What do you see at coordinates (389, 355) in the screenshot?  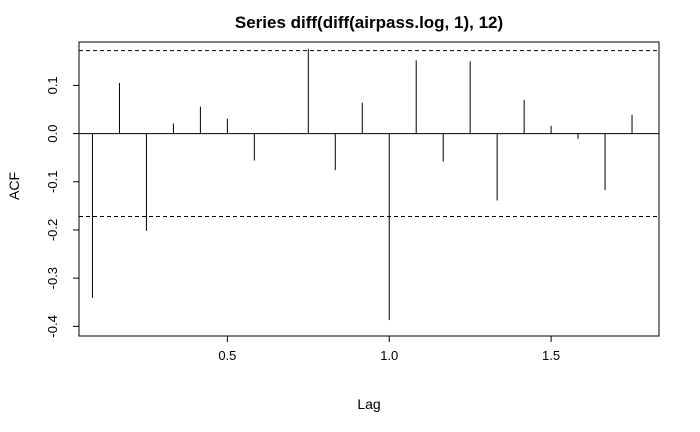 I see `x-tick-label: 1.0` at bounding box center [389, 355].